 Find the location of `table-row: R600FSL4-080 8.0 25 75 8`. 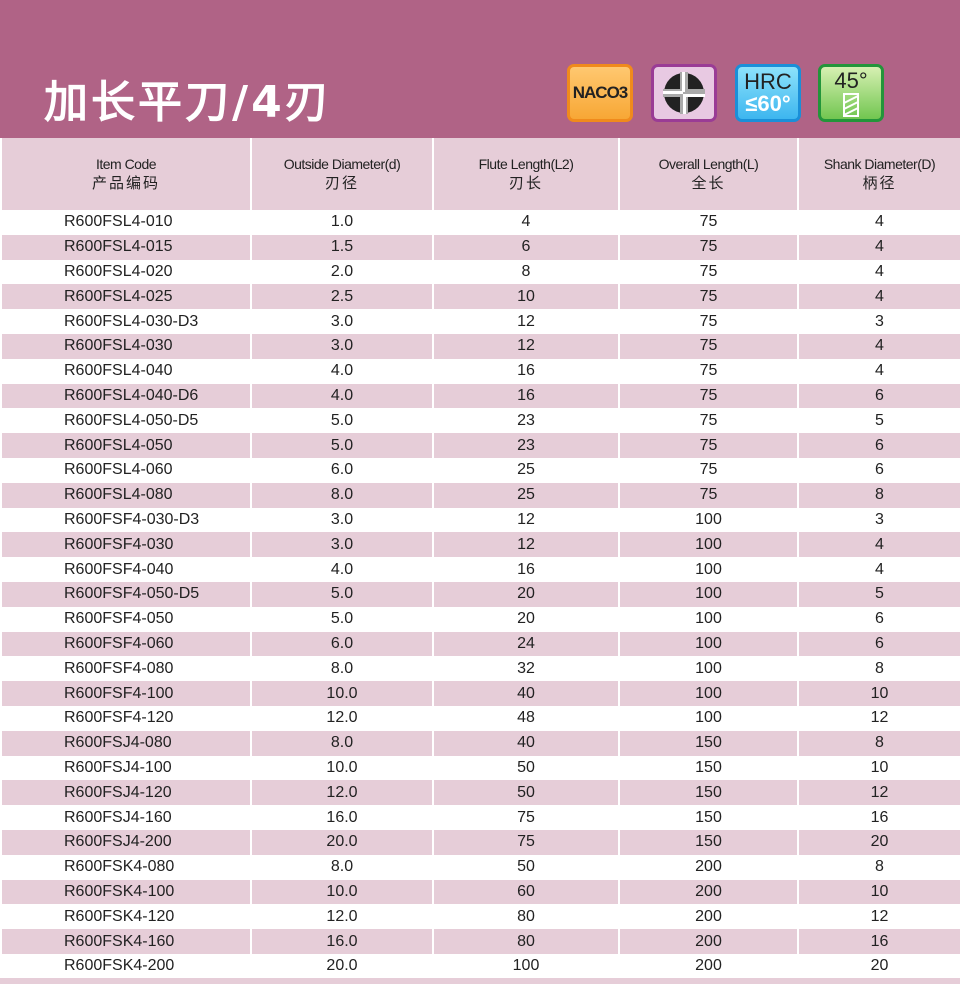

table-row: R600FSL4-080 8.0 25 75 8 is located at coordinates (480, 495).